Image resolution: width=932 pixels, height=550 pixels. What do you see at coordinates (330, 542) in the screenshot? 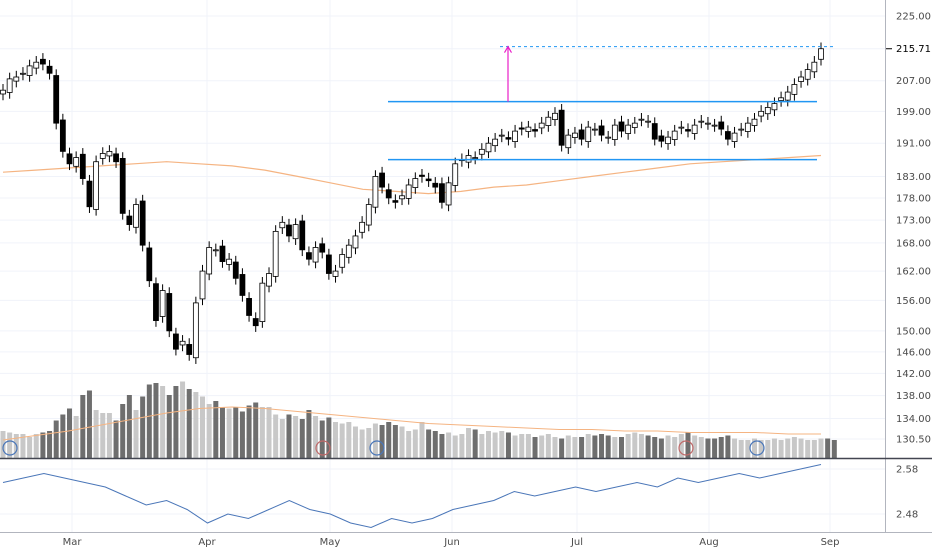
I see `x-tick-label: May` at bounding box center [330, 542].